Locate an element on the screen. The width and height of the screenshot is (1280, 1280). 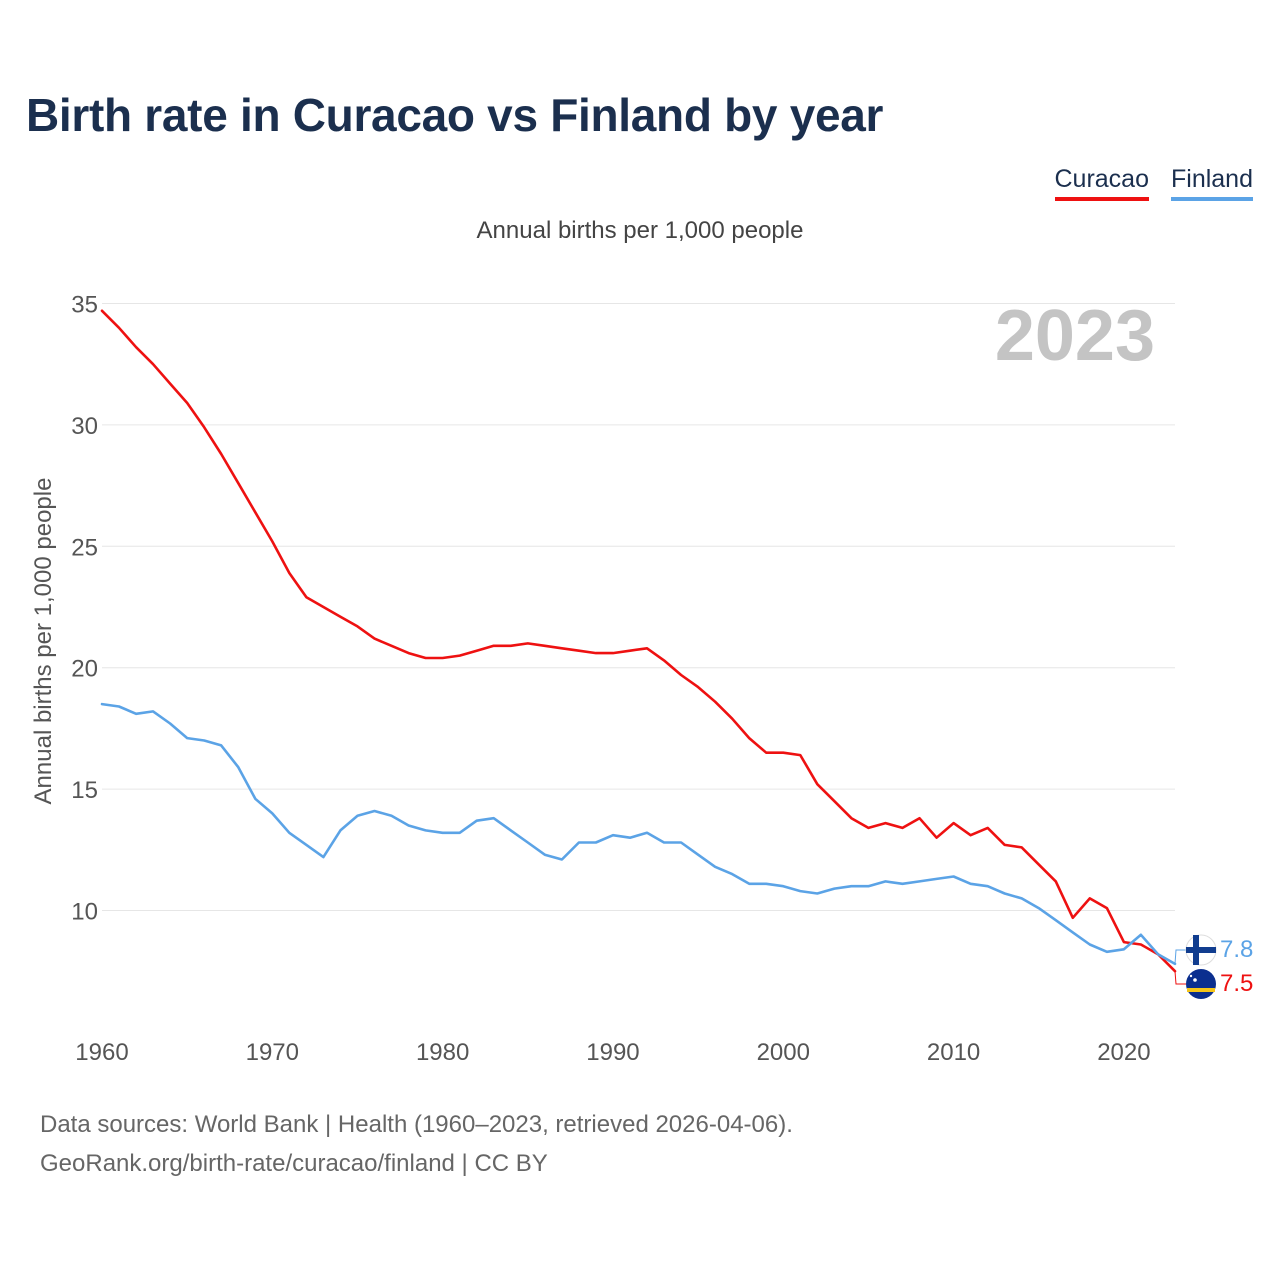
finland-flag-cross-v is located at coordinates (1196, 950).